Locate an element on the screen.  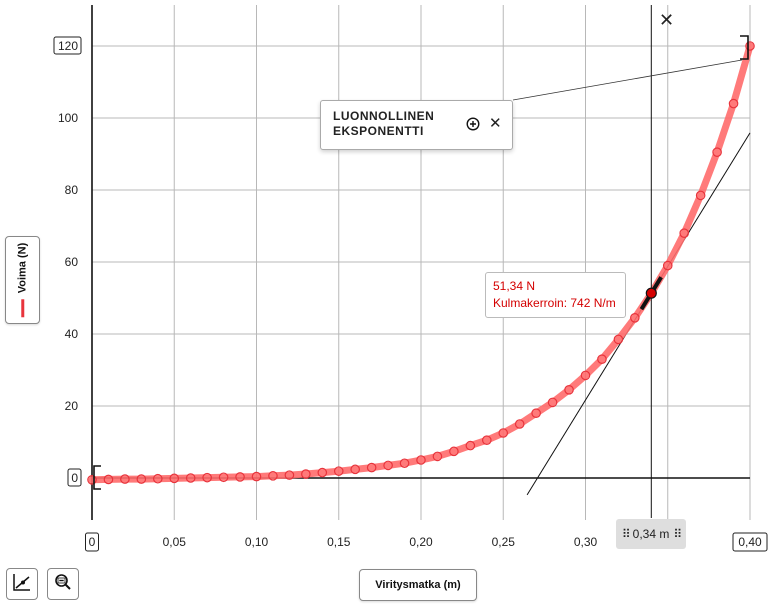
series-color-swatch is located at coordinates (22, 308).